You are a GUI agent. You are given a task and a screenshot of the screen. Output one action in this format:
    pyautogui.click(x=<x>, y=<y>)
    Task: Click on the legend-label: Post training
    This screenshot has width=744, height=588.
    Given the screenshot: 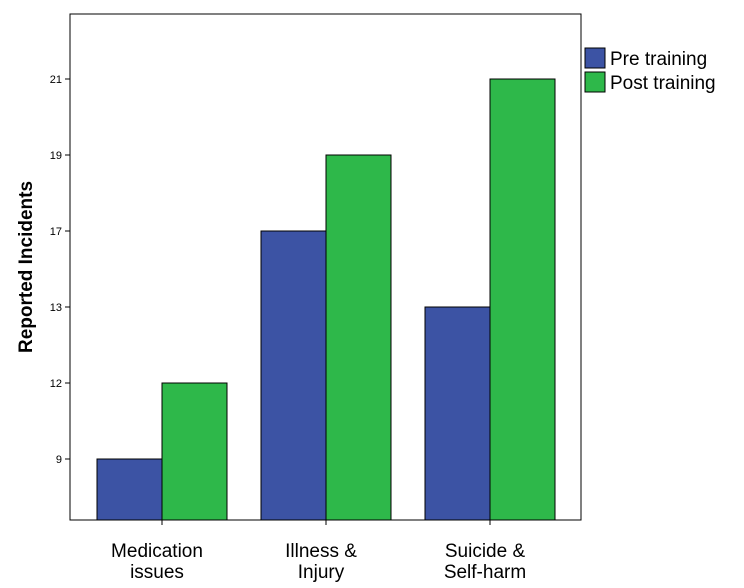 What is the action you would take?
    pyautogui.click(x=663, y=83)
    